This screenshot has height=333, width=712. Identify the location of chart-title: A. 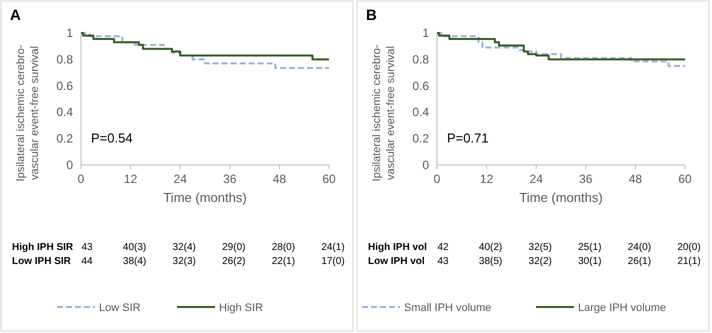
(15, 15).